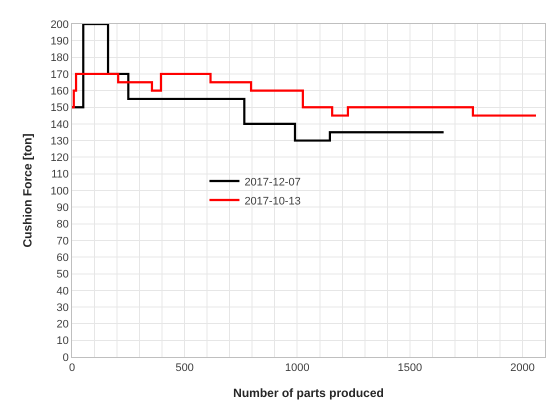  What do you see at coordinates (62, 291) in the screenshot?
I see `y-tick-label: 40` at bounding box center [62, 291].